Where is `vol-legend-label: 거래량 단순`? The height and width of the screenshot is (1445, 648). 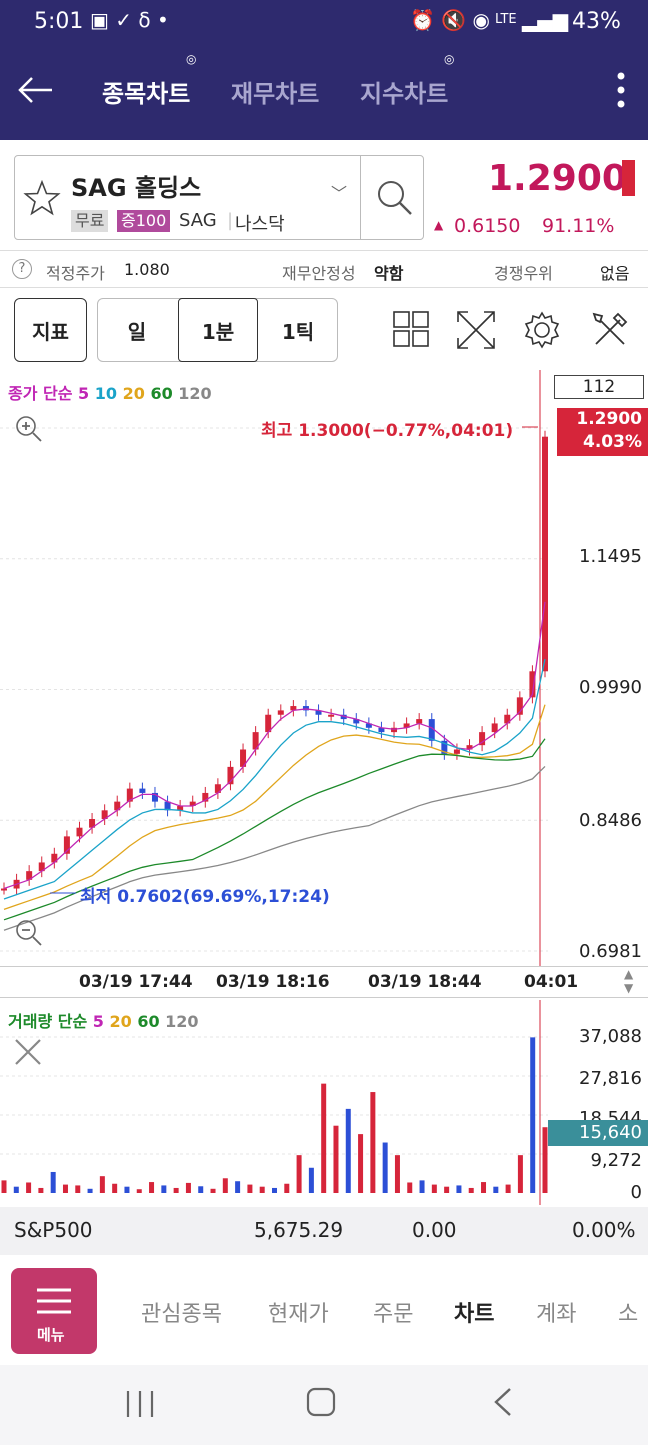
vol-legend-label: 거래량 단순 is located at coordinates (48, 1021).